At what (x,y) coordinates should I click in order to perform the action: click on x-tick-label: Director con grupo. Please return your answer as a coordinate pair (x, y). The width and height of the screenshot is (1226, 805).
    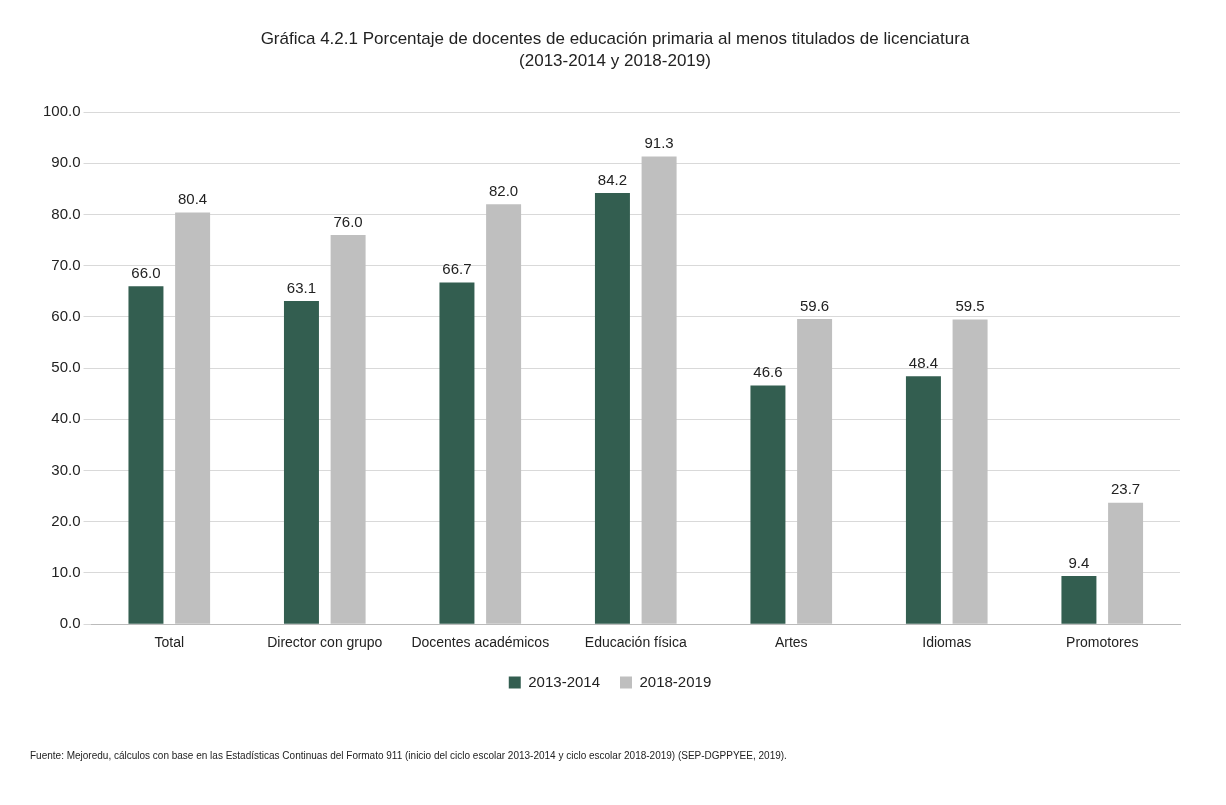
    Looking at the image, I should click on (325, 642).